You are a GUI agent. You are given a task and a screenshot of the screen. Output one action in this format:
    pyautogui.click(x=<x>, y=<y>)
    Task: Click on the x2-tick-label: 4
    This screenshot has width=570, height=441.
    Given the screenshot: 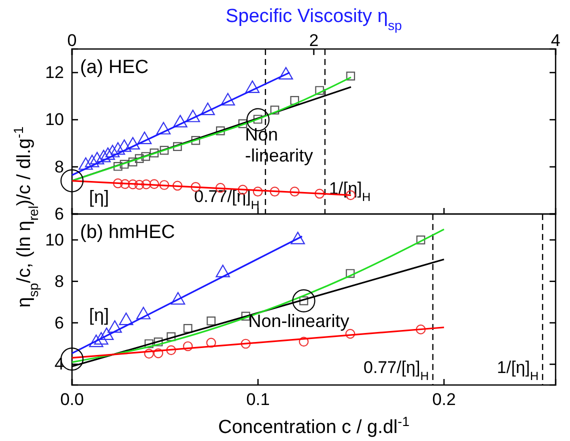 What is the action you would take?
    pyautogui.click(x=555, y=40)
    